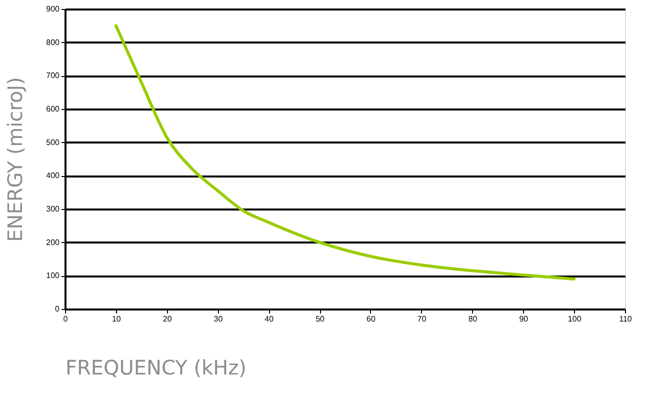 This screenshot has height=402, width=664. Describe the element at coordinates (53, 9) in the screenshot. I see `y-tick-label: 900` at that location.